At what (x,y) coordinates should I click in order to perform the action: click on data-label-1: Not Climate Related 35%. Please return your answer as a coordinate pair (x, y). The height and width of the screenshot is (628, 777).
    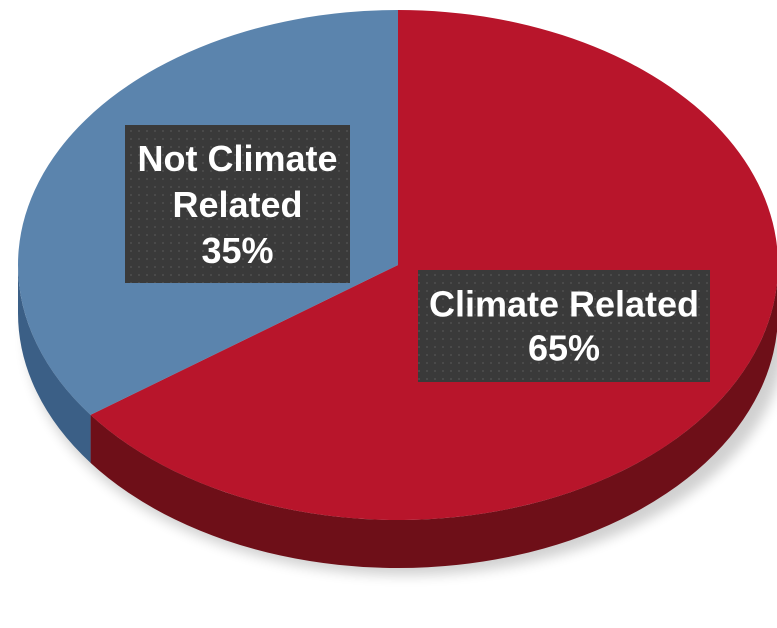
    Looking at the image, I should click on (237, 204).